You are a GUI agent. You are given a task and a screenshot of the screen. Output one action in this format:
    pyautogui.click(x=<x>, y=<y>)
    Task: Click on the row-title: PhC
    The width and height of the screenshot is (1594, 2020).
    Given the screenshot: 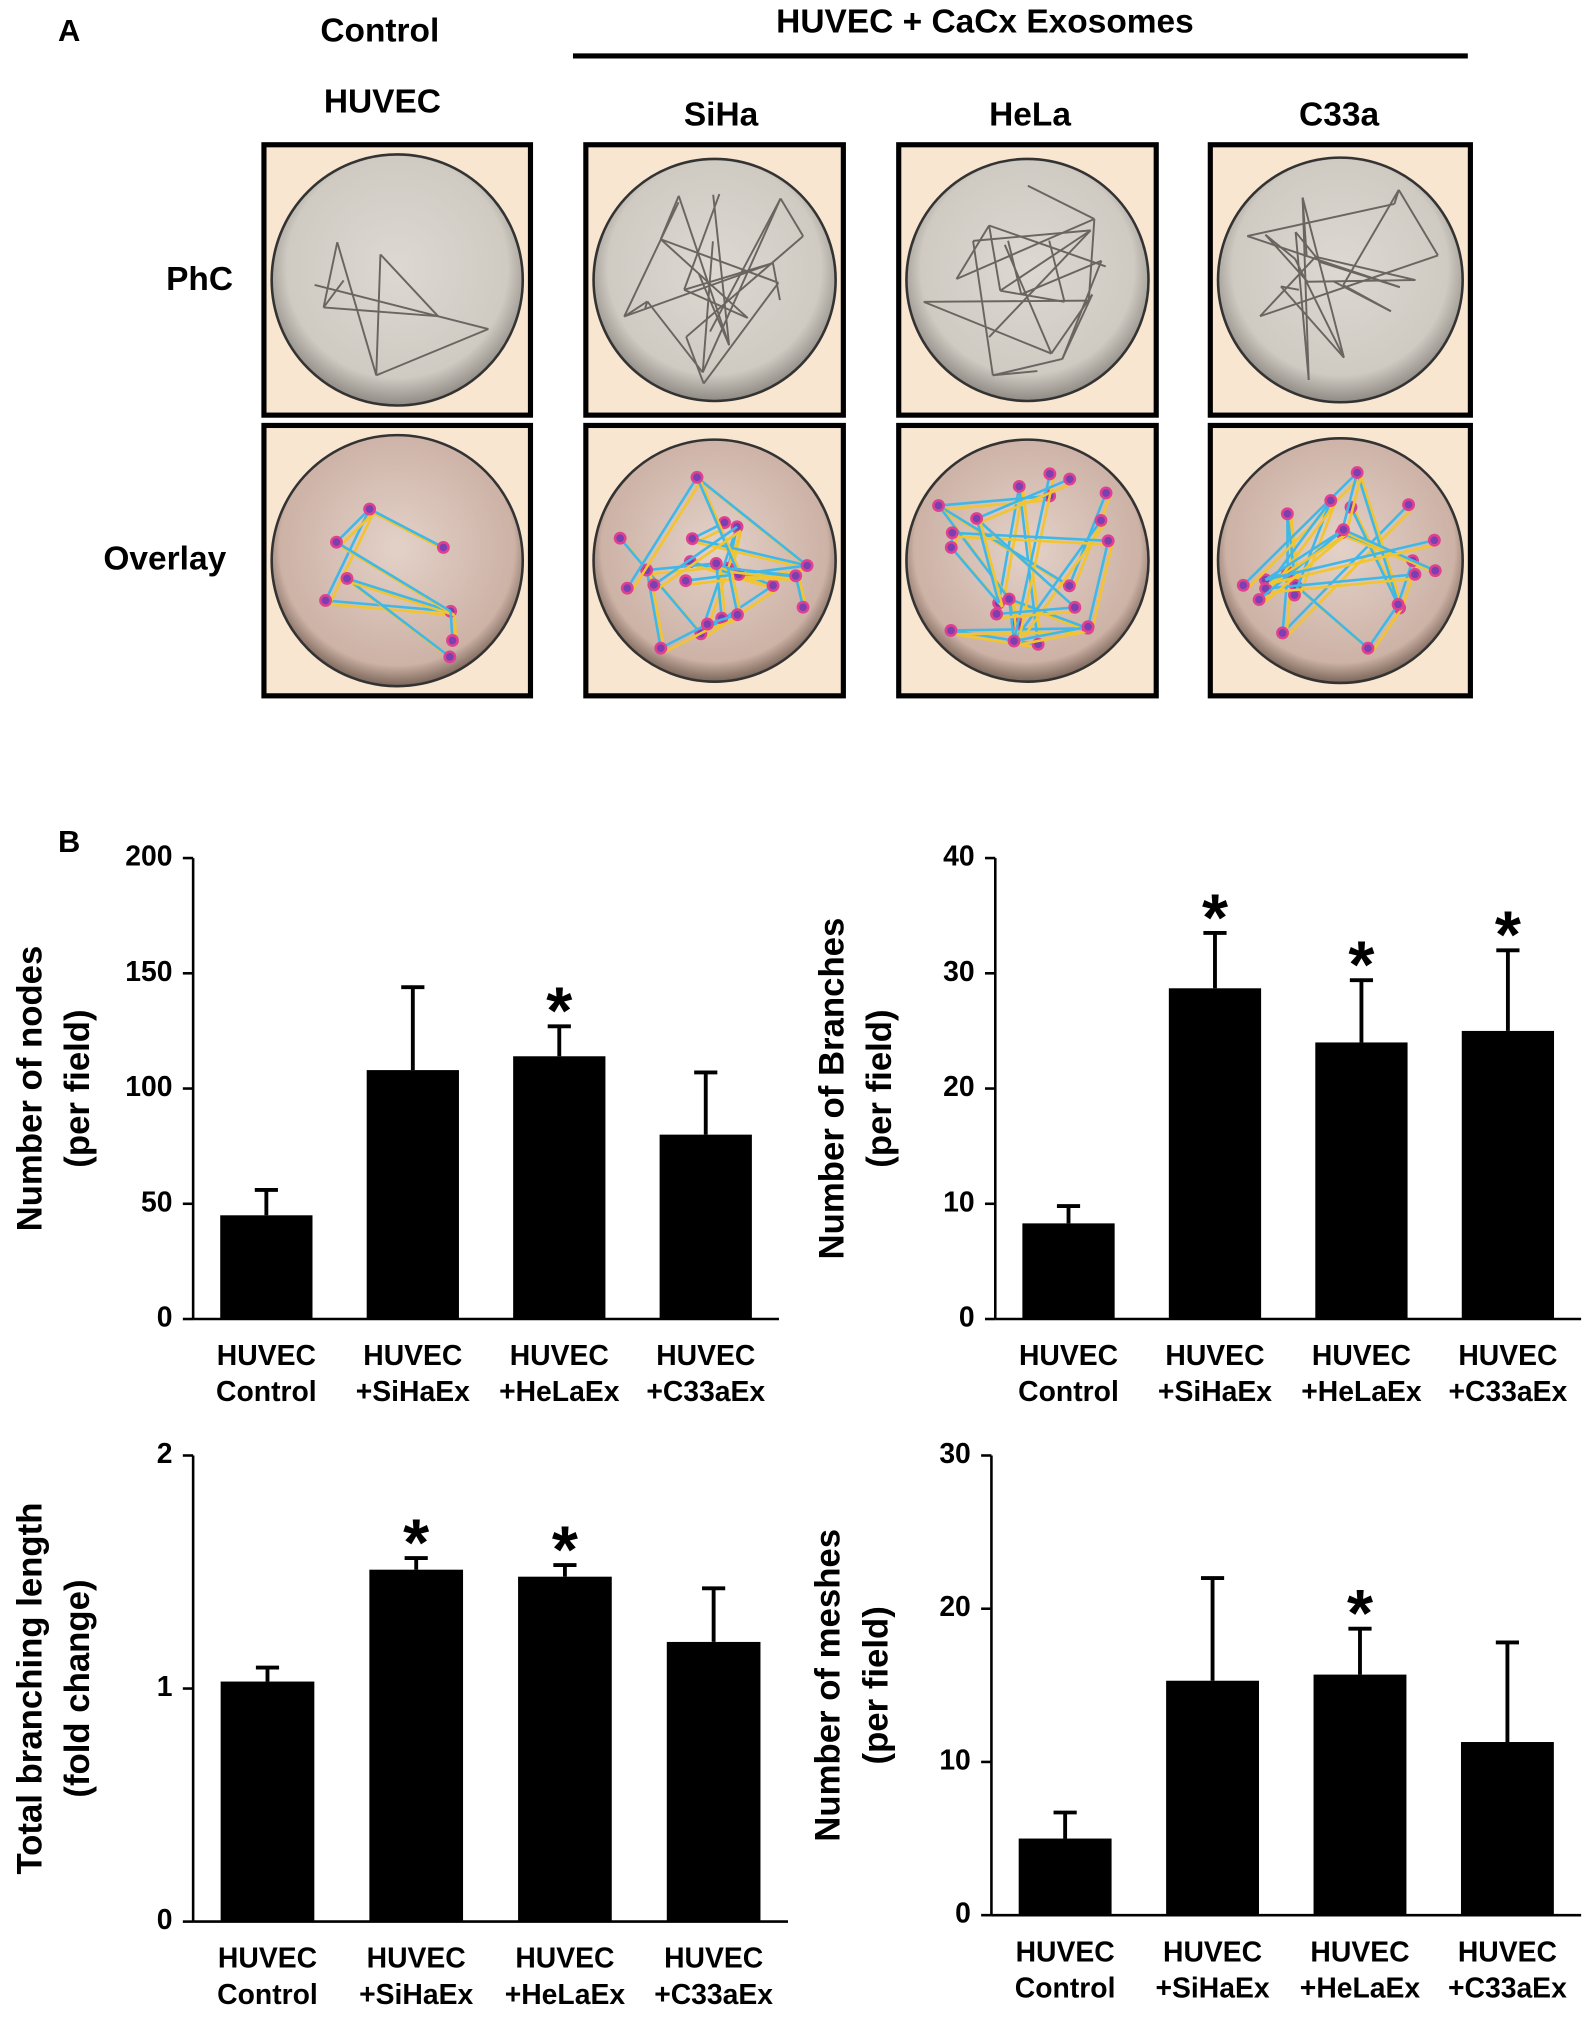 What is the action you would take?
    pyautogui.click(x=199, y=279)
    